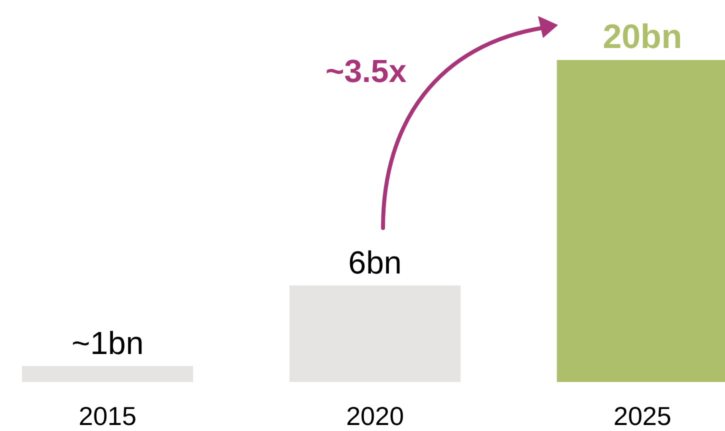 The width and height of the screenshot is (725, 431). What do you see at coordinates (643, 416) in the screenshot?
I see `x-tick-label: 2025` at bounding box center [643, 416].